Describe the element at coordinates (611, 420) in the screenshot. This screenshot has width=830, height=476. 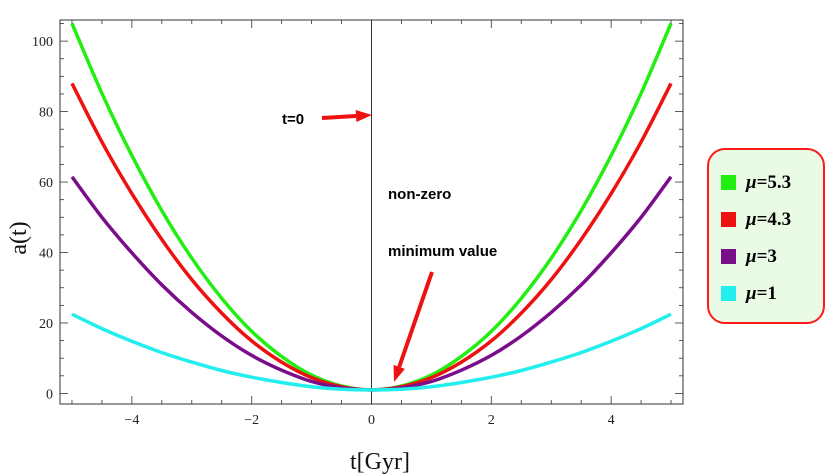
I see `x-tick-label: 4` at that location.